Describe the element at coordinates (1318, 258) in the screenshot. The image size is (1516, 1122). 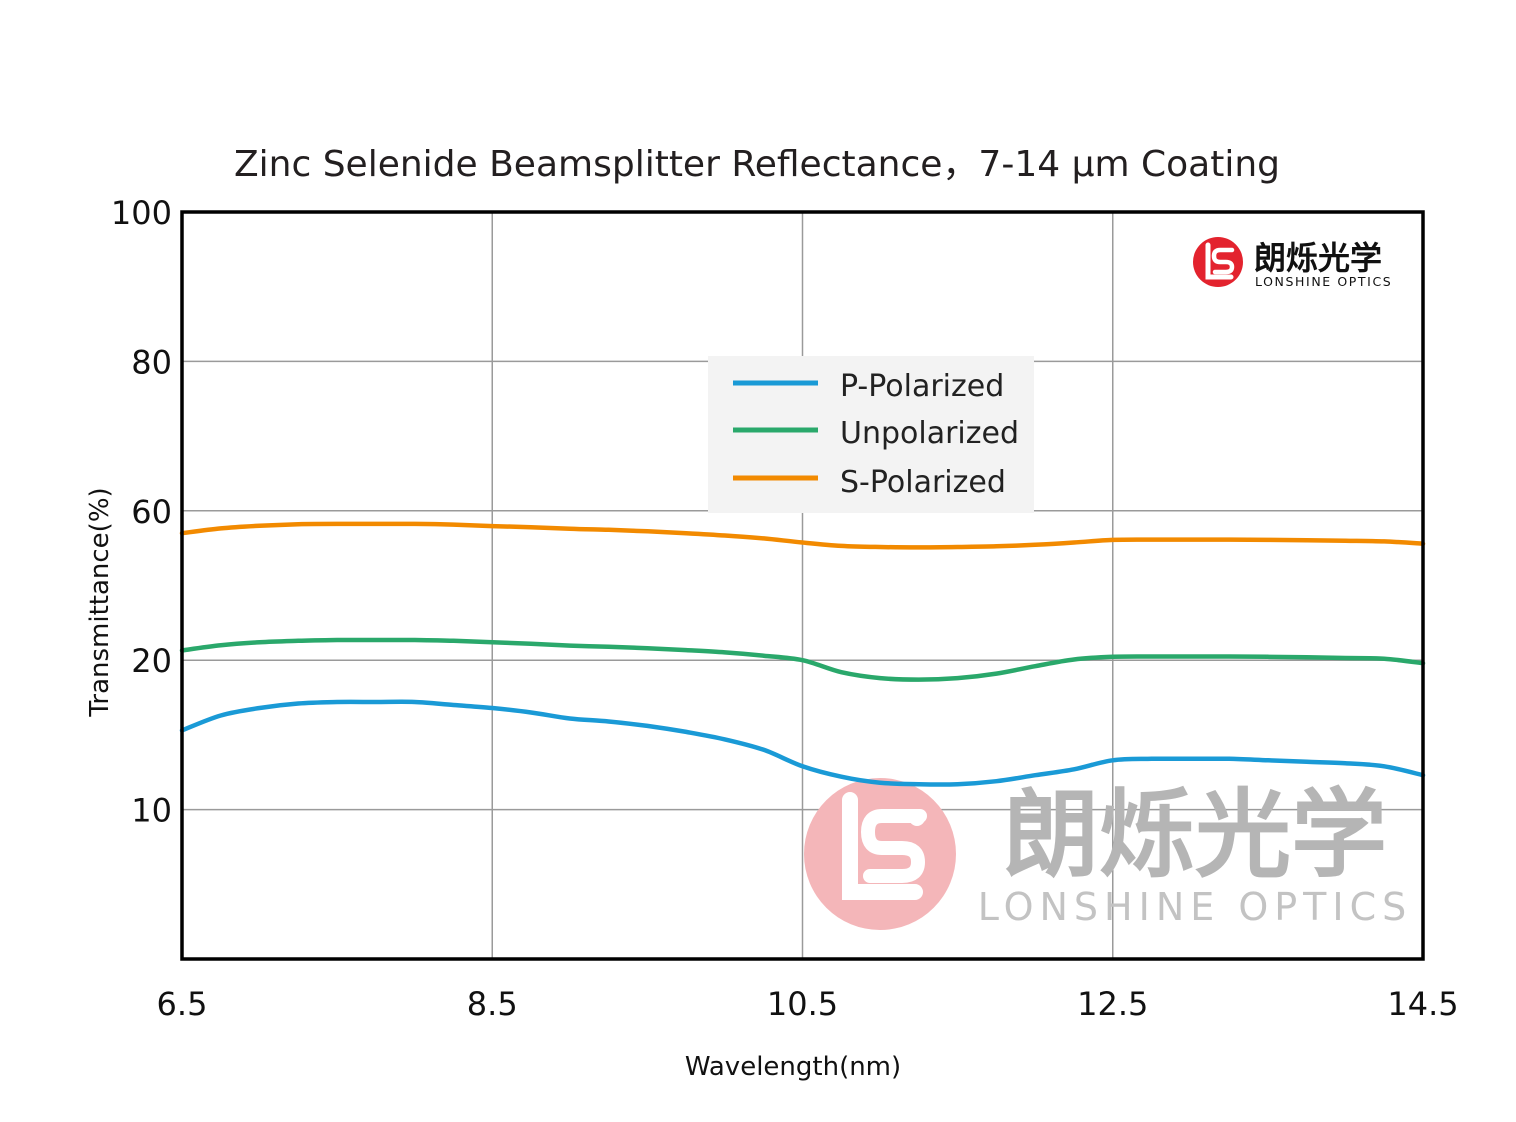
I see `brand-name-cn: 朗烁光学` at that location.